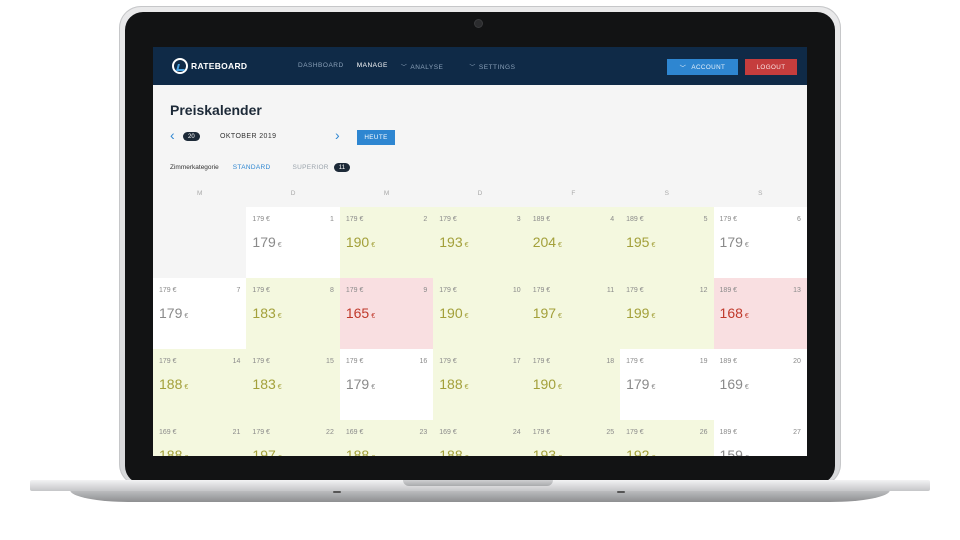 The image size is (960, 540). What do you see at coordinates (423, 361) in the screenshot?
I see `day-number: 16` at bounding box center [423, 361].